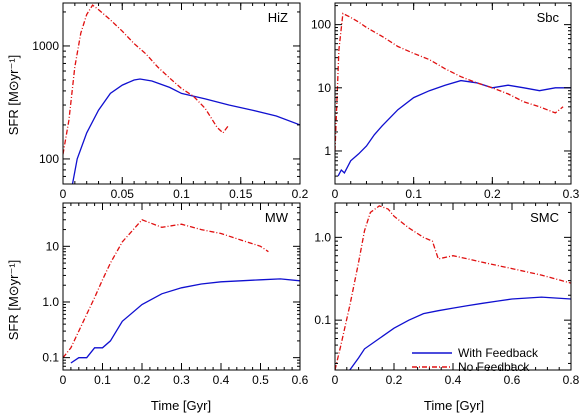 This screenshot has height=414, width=581. What do you see at coordinates (45, 46) in the screenshot?
I see `ytick-label: 1000` at bounding box center [45, 46].